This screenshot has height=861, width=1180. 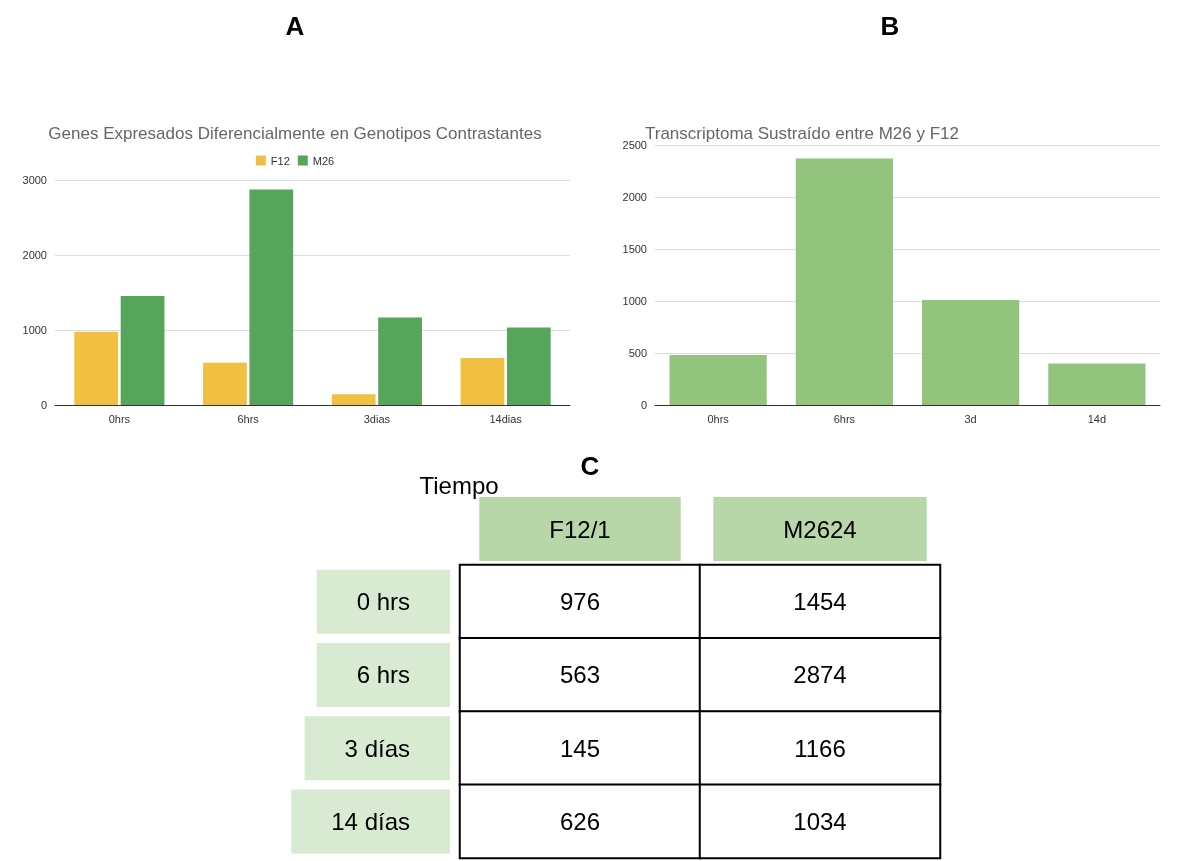 What do you see at coordinates (890, 26) in the screenshot?
I see `chart-title: B` at bounding box center [890, 26].